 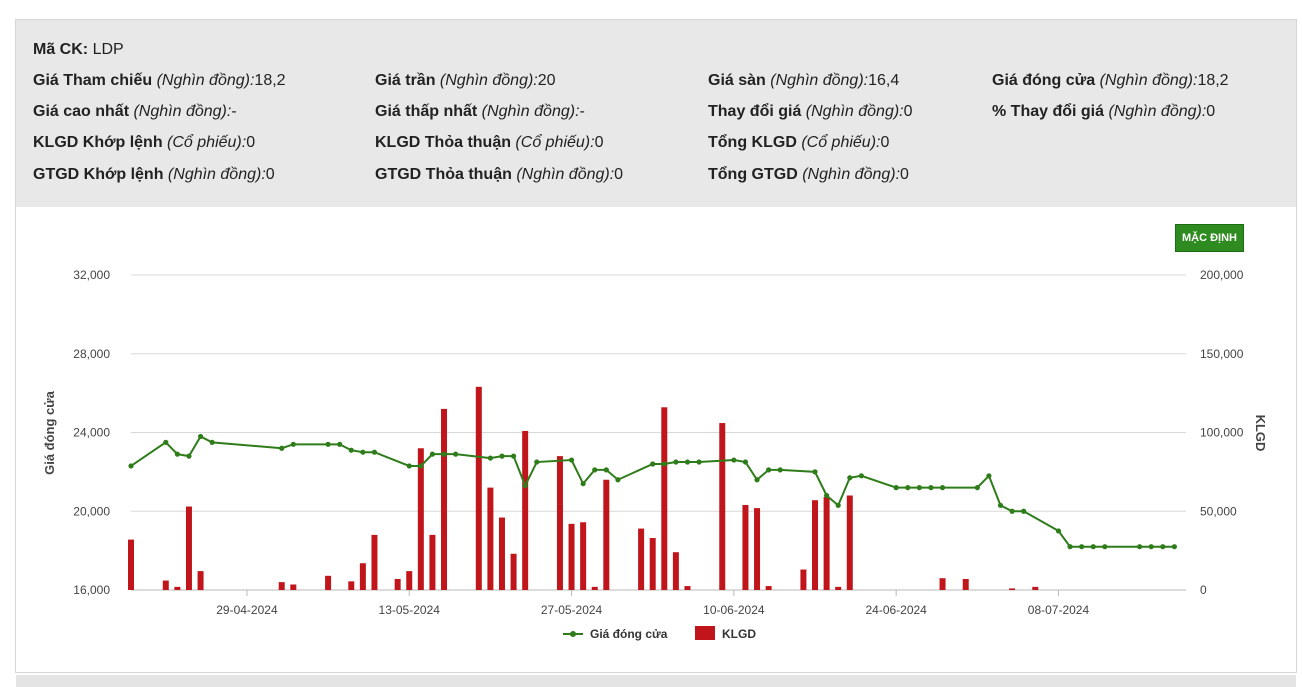 What do you see at coordinates (1218, 511) in the screenshot?
I see `right-tick-label: 50,000` at bounding box center [1218, 511].